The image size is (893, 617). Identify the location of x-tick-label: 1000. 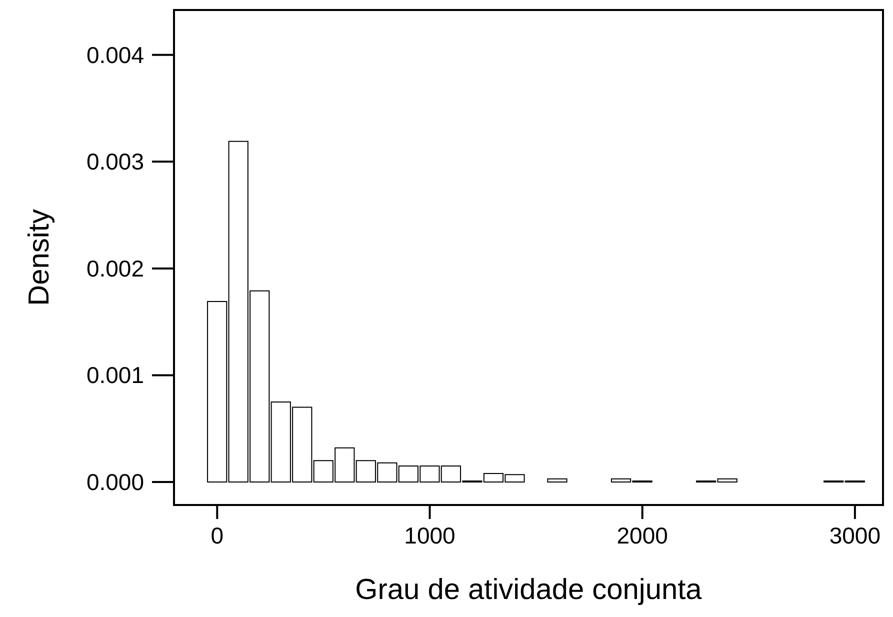
(430, 535).